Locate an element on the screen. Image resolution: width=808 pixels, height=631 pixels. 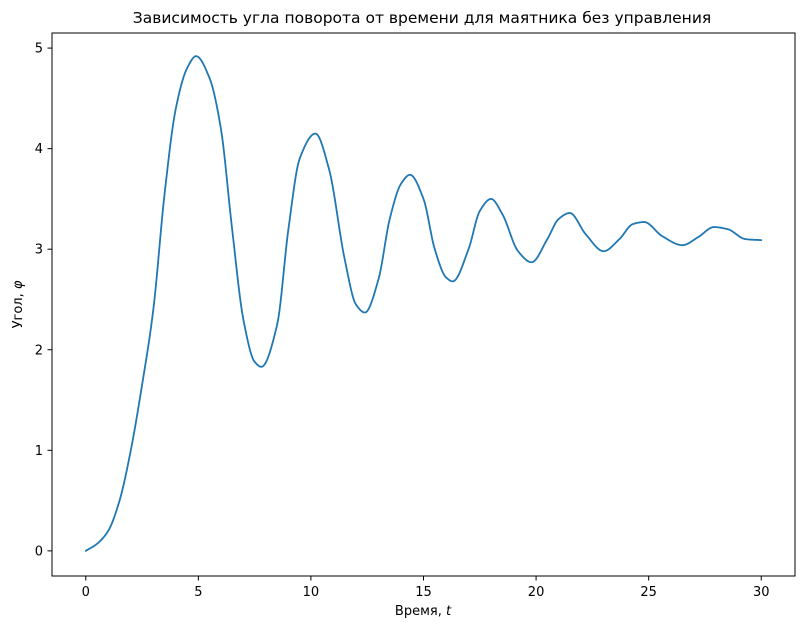
x-axis: 0 5 10 15 20 25 30 is located at coordinates (426, 588).